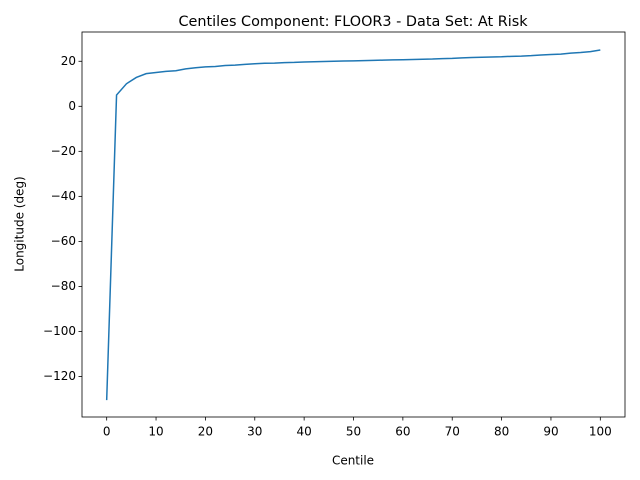  Describe the element at coordinates (353, 432) in the screenshot. I see `x-tick-label: 50` at that location.